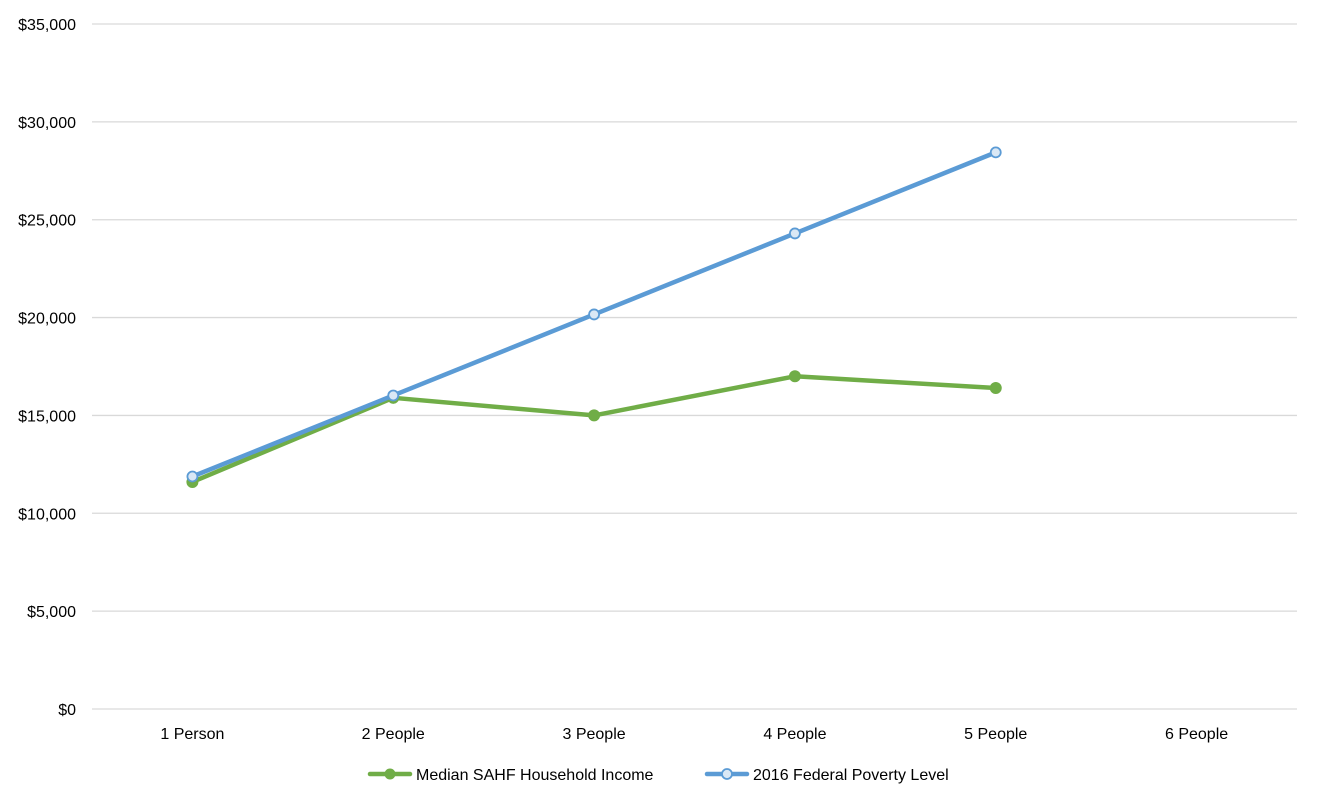 The height and width of the screenshot is (804, 1318). I want to click on y-tick-label: $15,000, so click(47, 416).